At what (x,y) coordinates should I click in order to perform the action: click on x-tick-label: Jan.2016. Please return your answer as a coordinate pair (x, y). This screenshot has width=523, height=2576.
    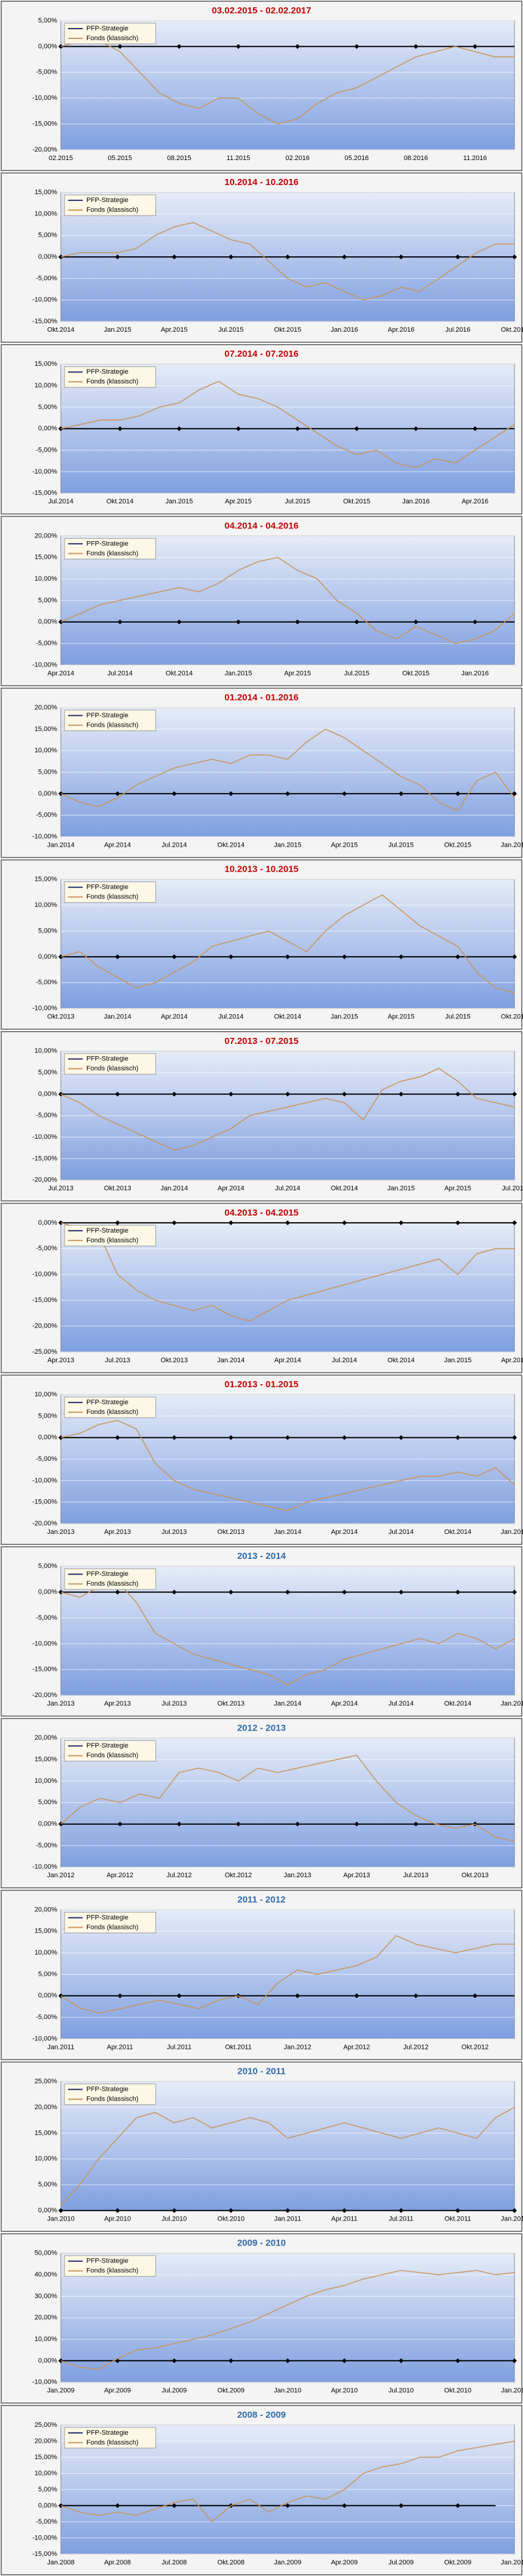
    Looking at the image, I should click on (512, 845).